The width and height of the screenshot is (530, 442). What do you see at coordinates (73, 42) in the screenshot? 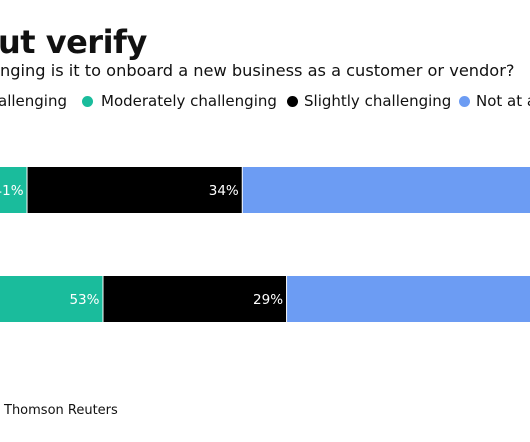
I see `chart-title: ut verify` at bounding box center [73, 42].